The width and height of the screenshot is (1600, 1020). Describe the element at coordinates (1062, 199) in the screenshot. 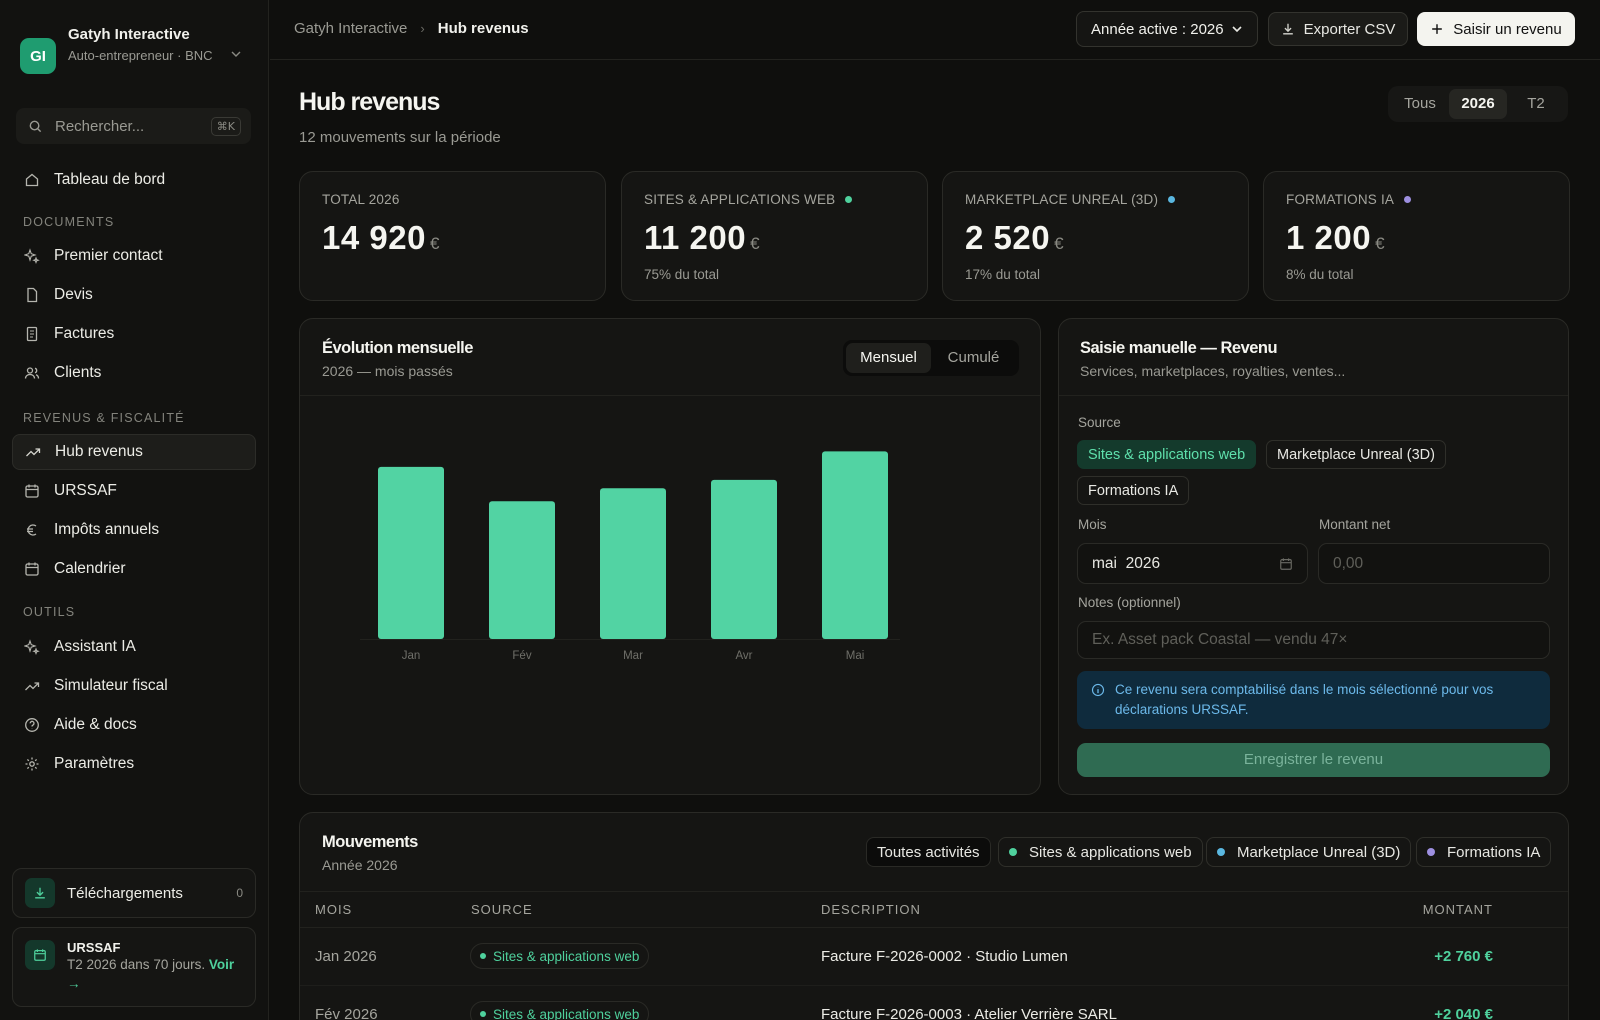

I see `kpi-label: MARKETPLACE UNREAL (3D)` at that location.